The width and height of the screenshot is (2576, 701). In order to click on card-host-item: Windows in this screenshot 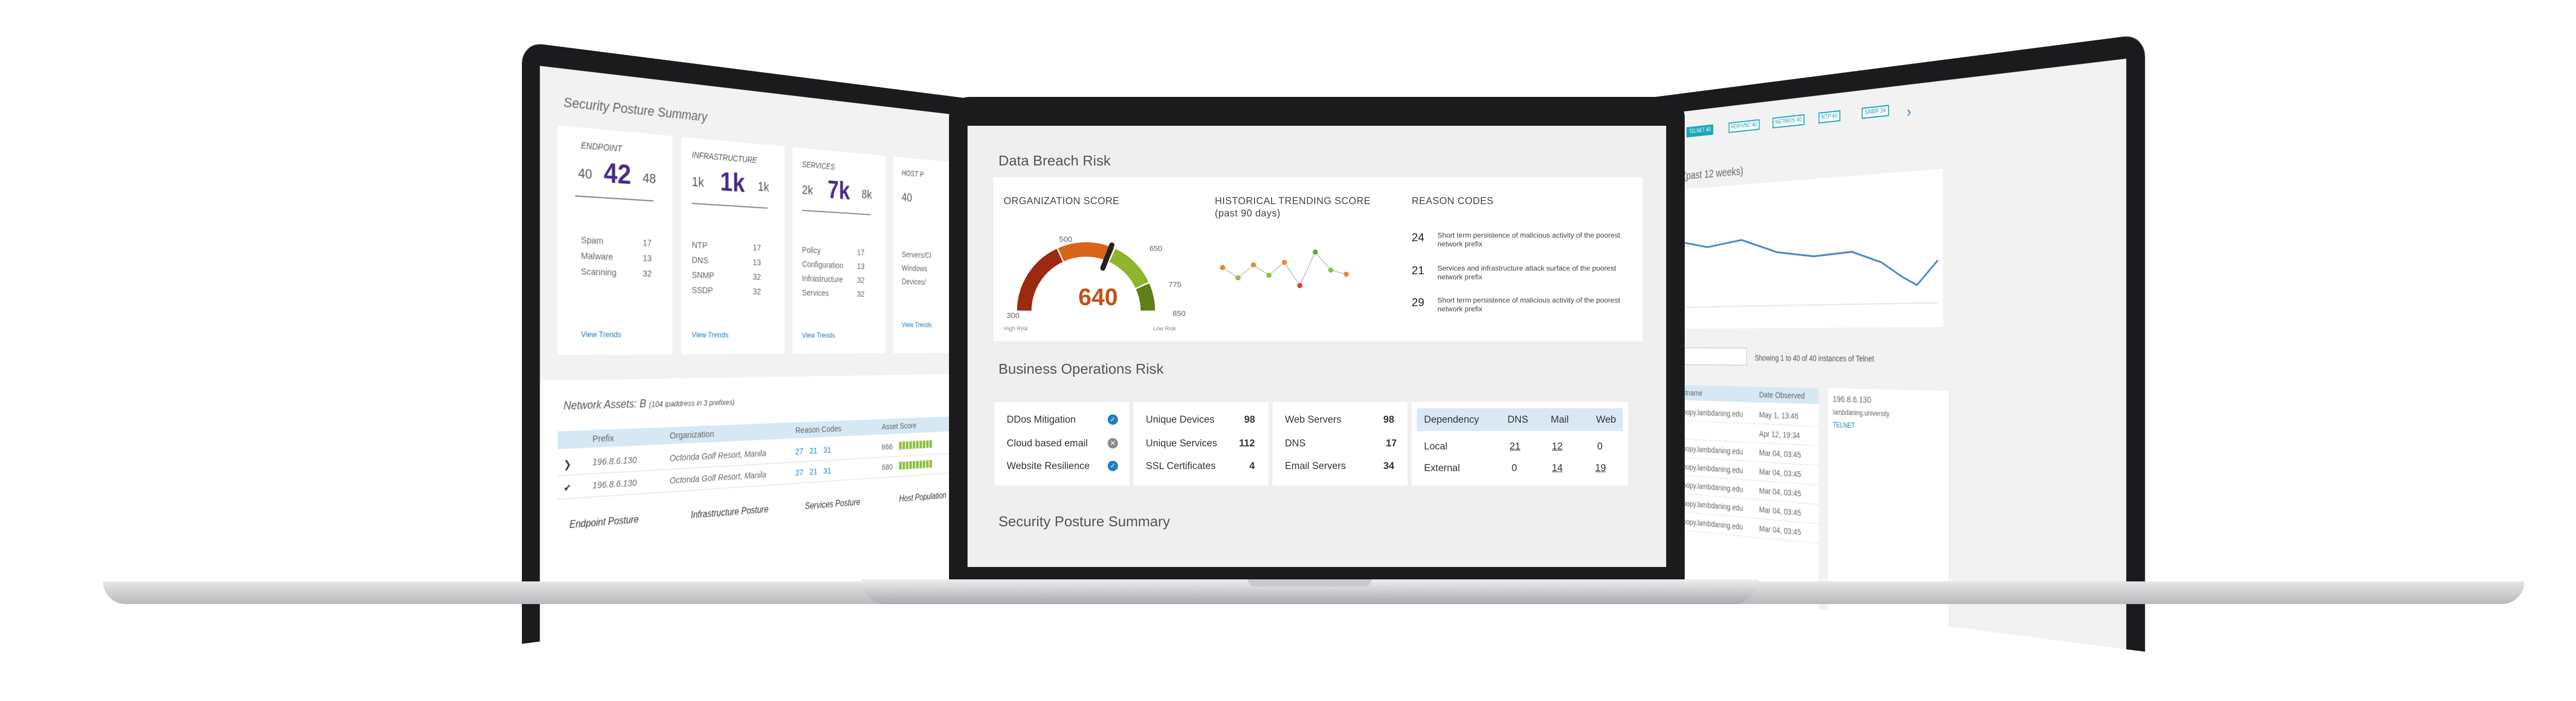, I will do `click(914, 268)`.